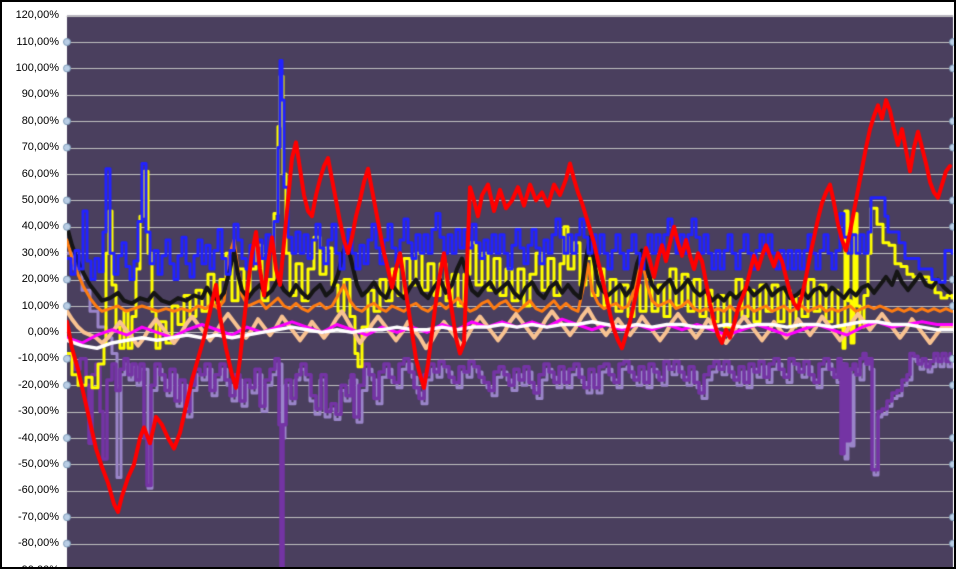 The height and width of the screenshot is (569, 956). What do you see at coordinates (38, 543) in the screenshot?
I see `y-axis-label: -80,00%` at bounding box center [38, 543].